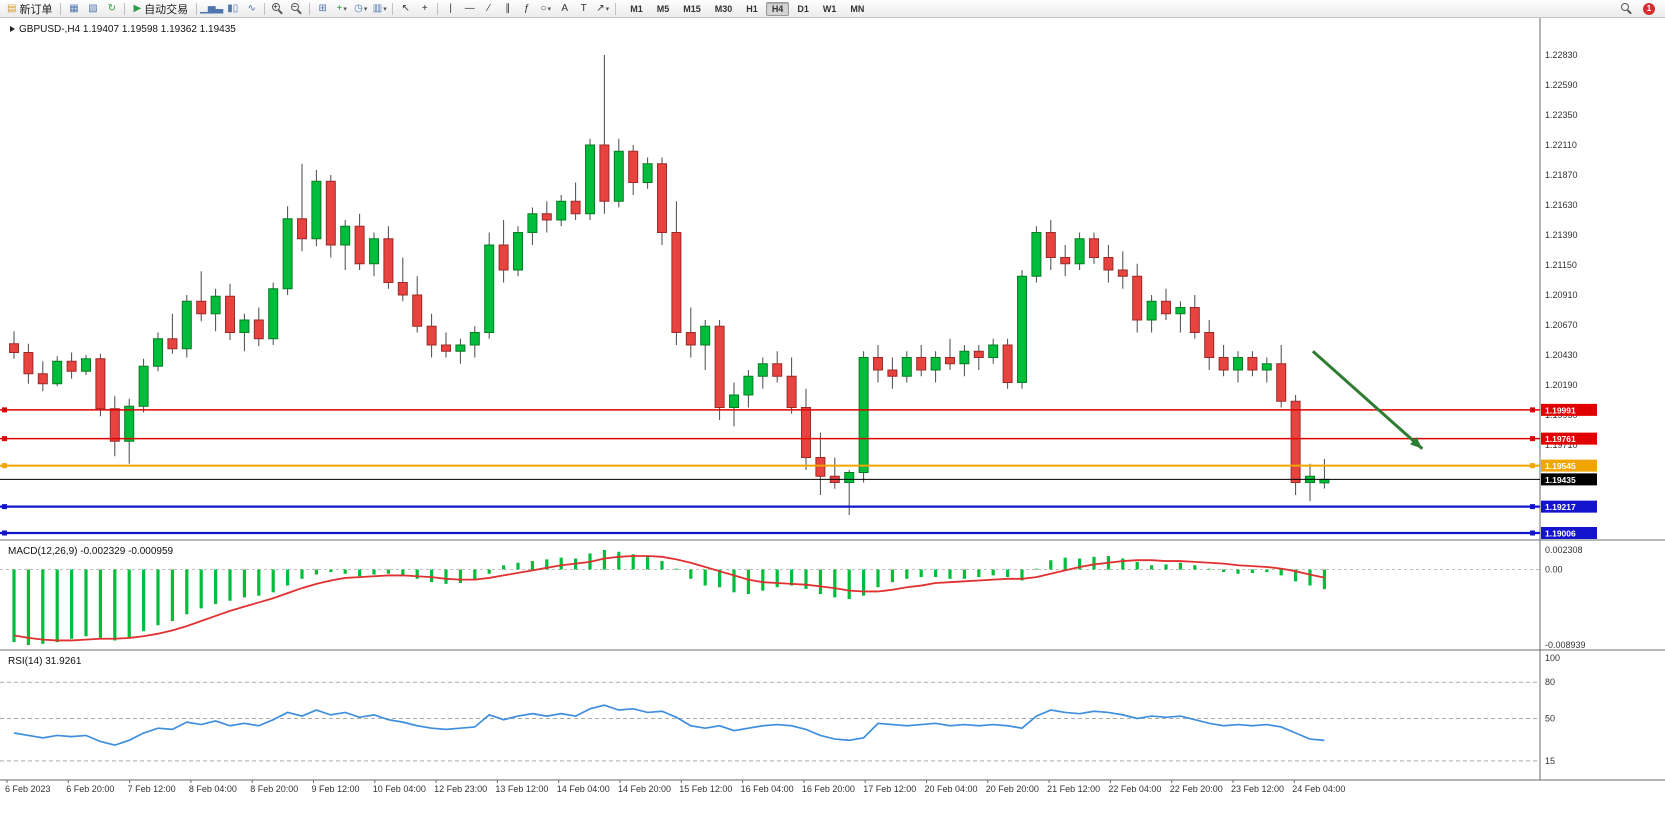  I want to click on new-chart-icon-glyph: ▦, so click(74, 8).